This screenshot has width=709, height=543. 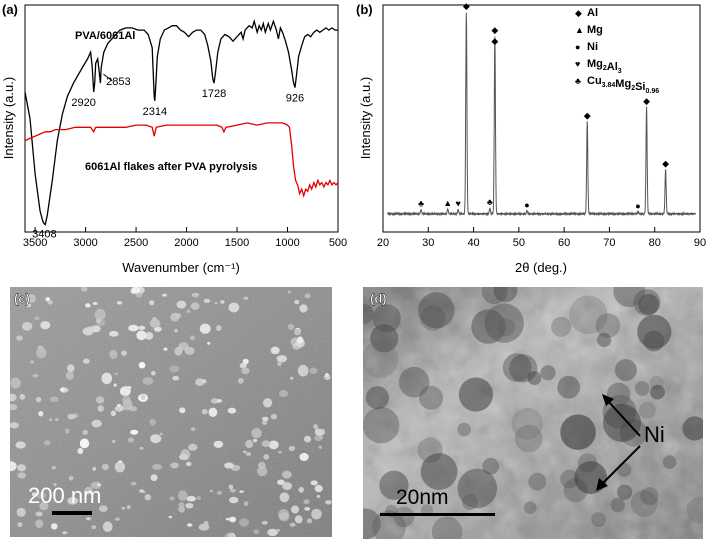 What do you see at coordinates (579, 30) in the screenshot?
I see `xrd-legend-symbol: ▲` at bounding box center [579, 30].